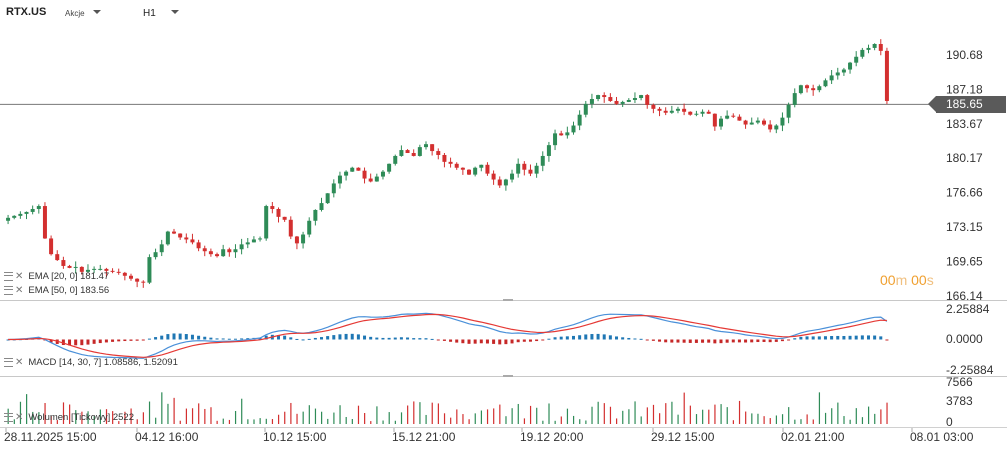 The height and width of the screenshot is (450, 1007). What do you see at coordinates (75, 13) in the screenshot?
I see `instrument-type-label: Akcje` at bounding box center [75, 13].